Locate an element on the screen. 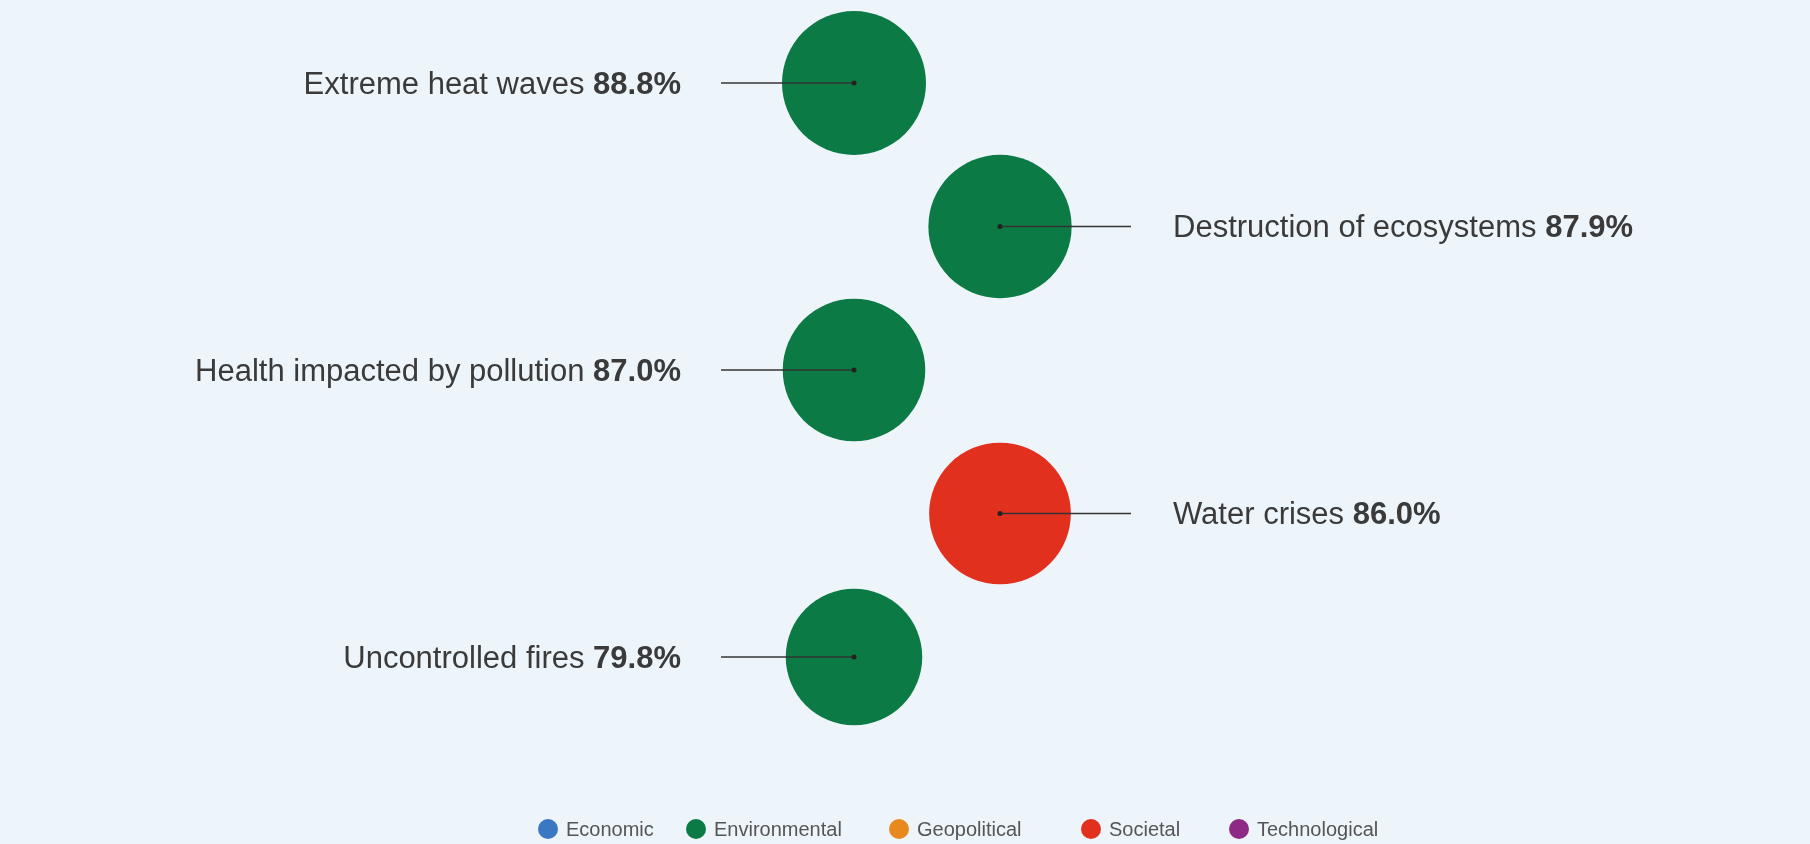 The width and height of the screenshot is (1810, 844). legend-label: Geopolitical is located at coordinates (969, 829).